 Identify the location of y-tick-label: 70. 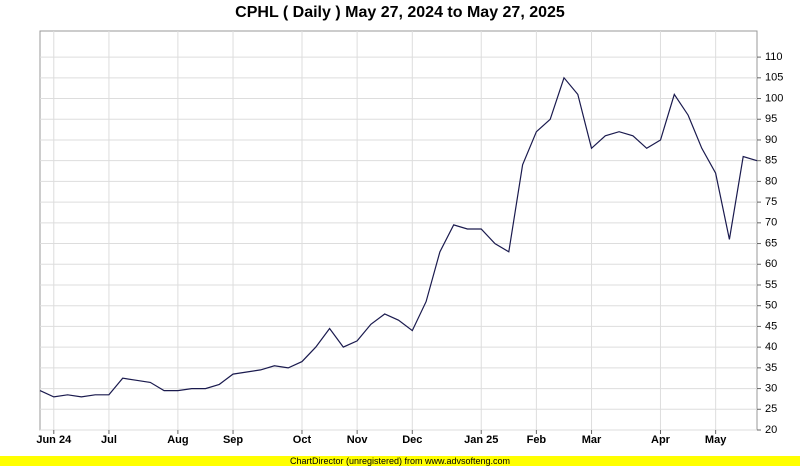
(771, 223).